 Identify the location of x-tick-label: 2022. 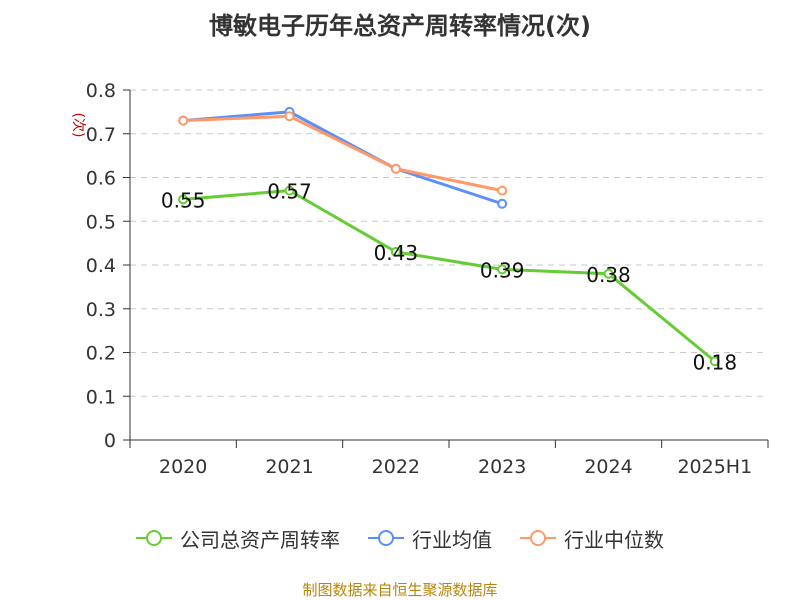
(396, 467).